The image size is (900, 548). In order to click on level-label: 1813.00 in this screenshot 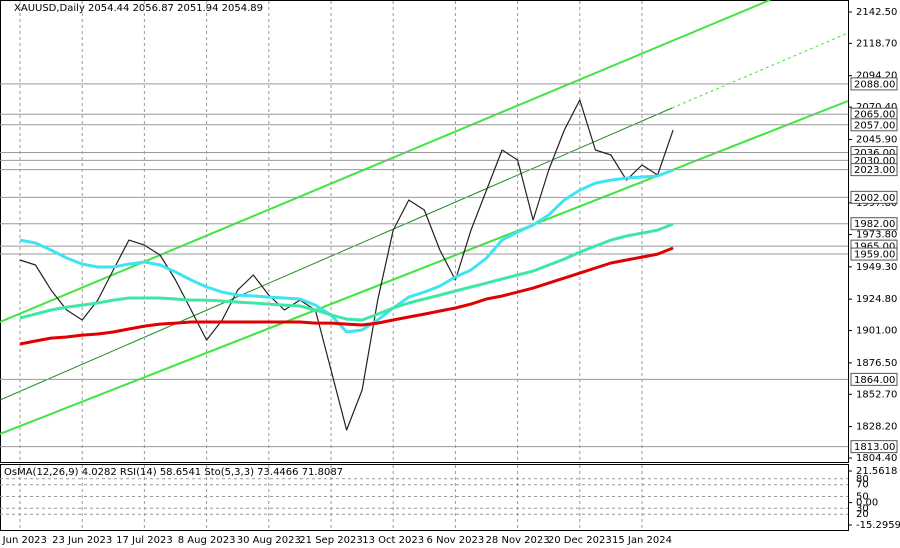, I will do `click(874, 447)`.